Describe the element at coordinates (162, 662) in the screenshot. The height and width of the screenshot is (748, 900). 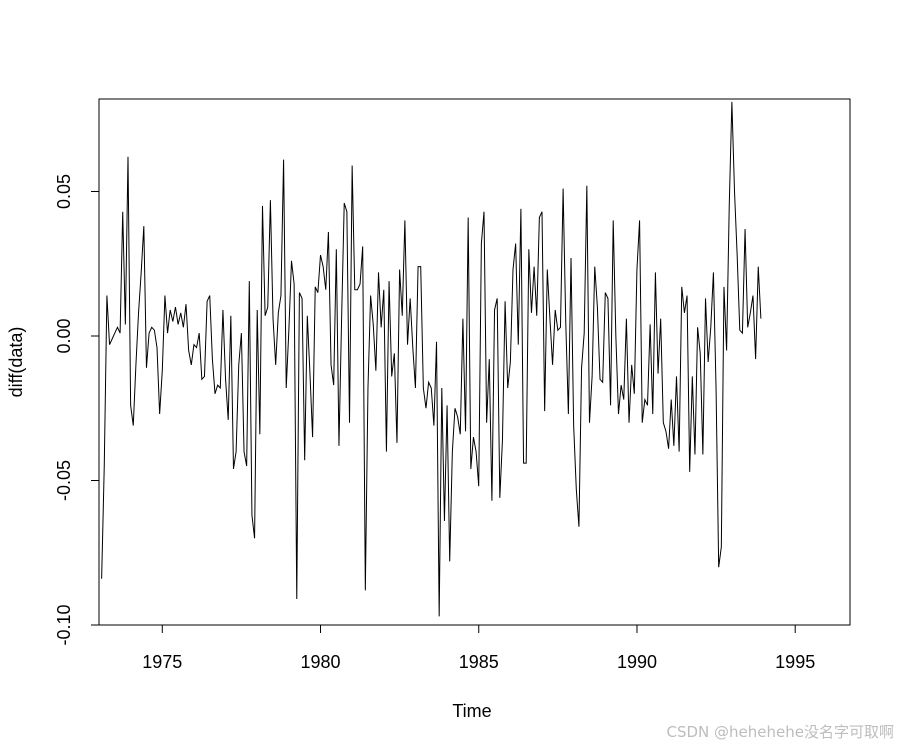
I see `x-tick-label: 1975` at that location.